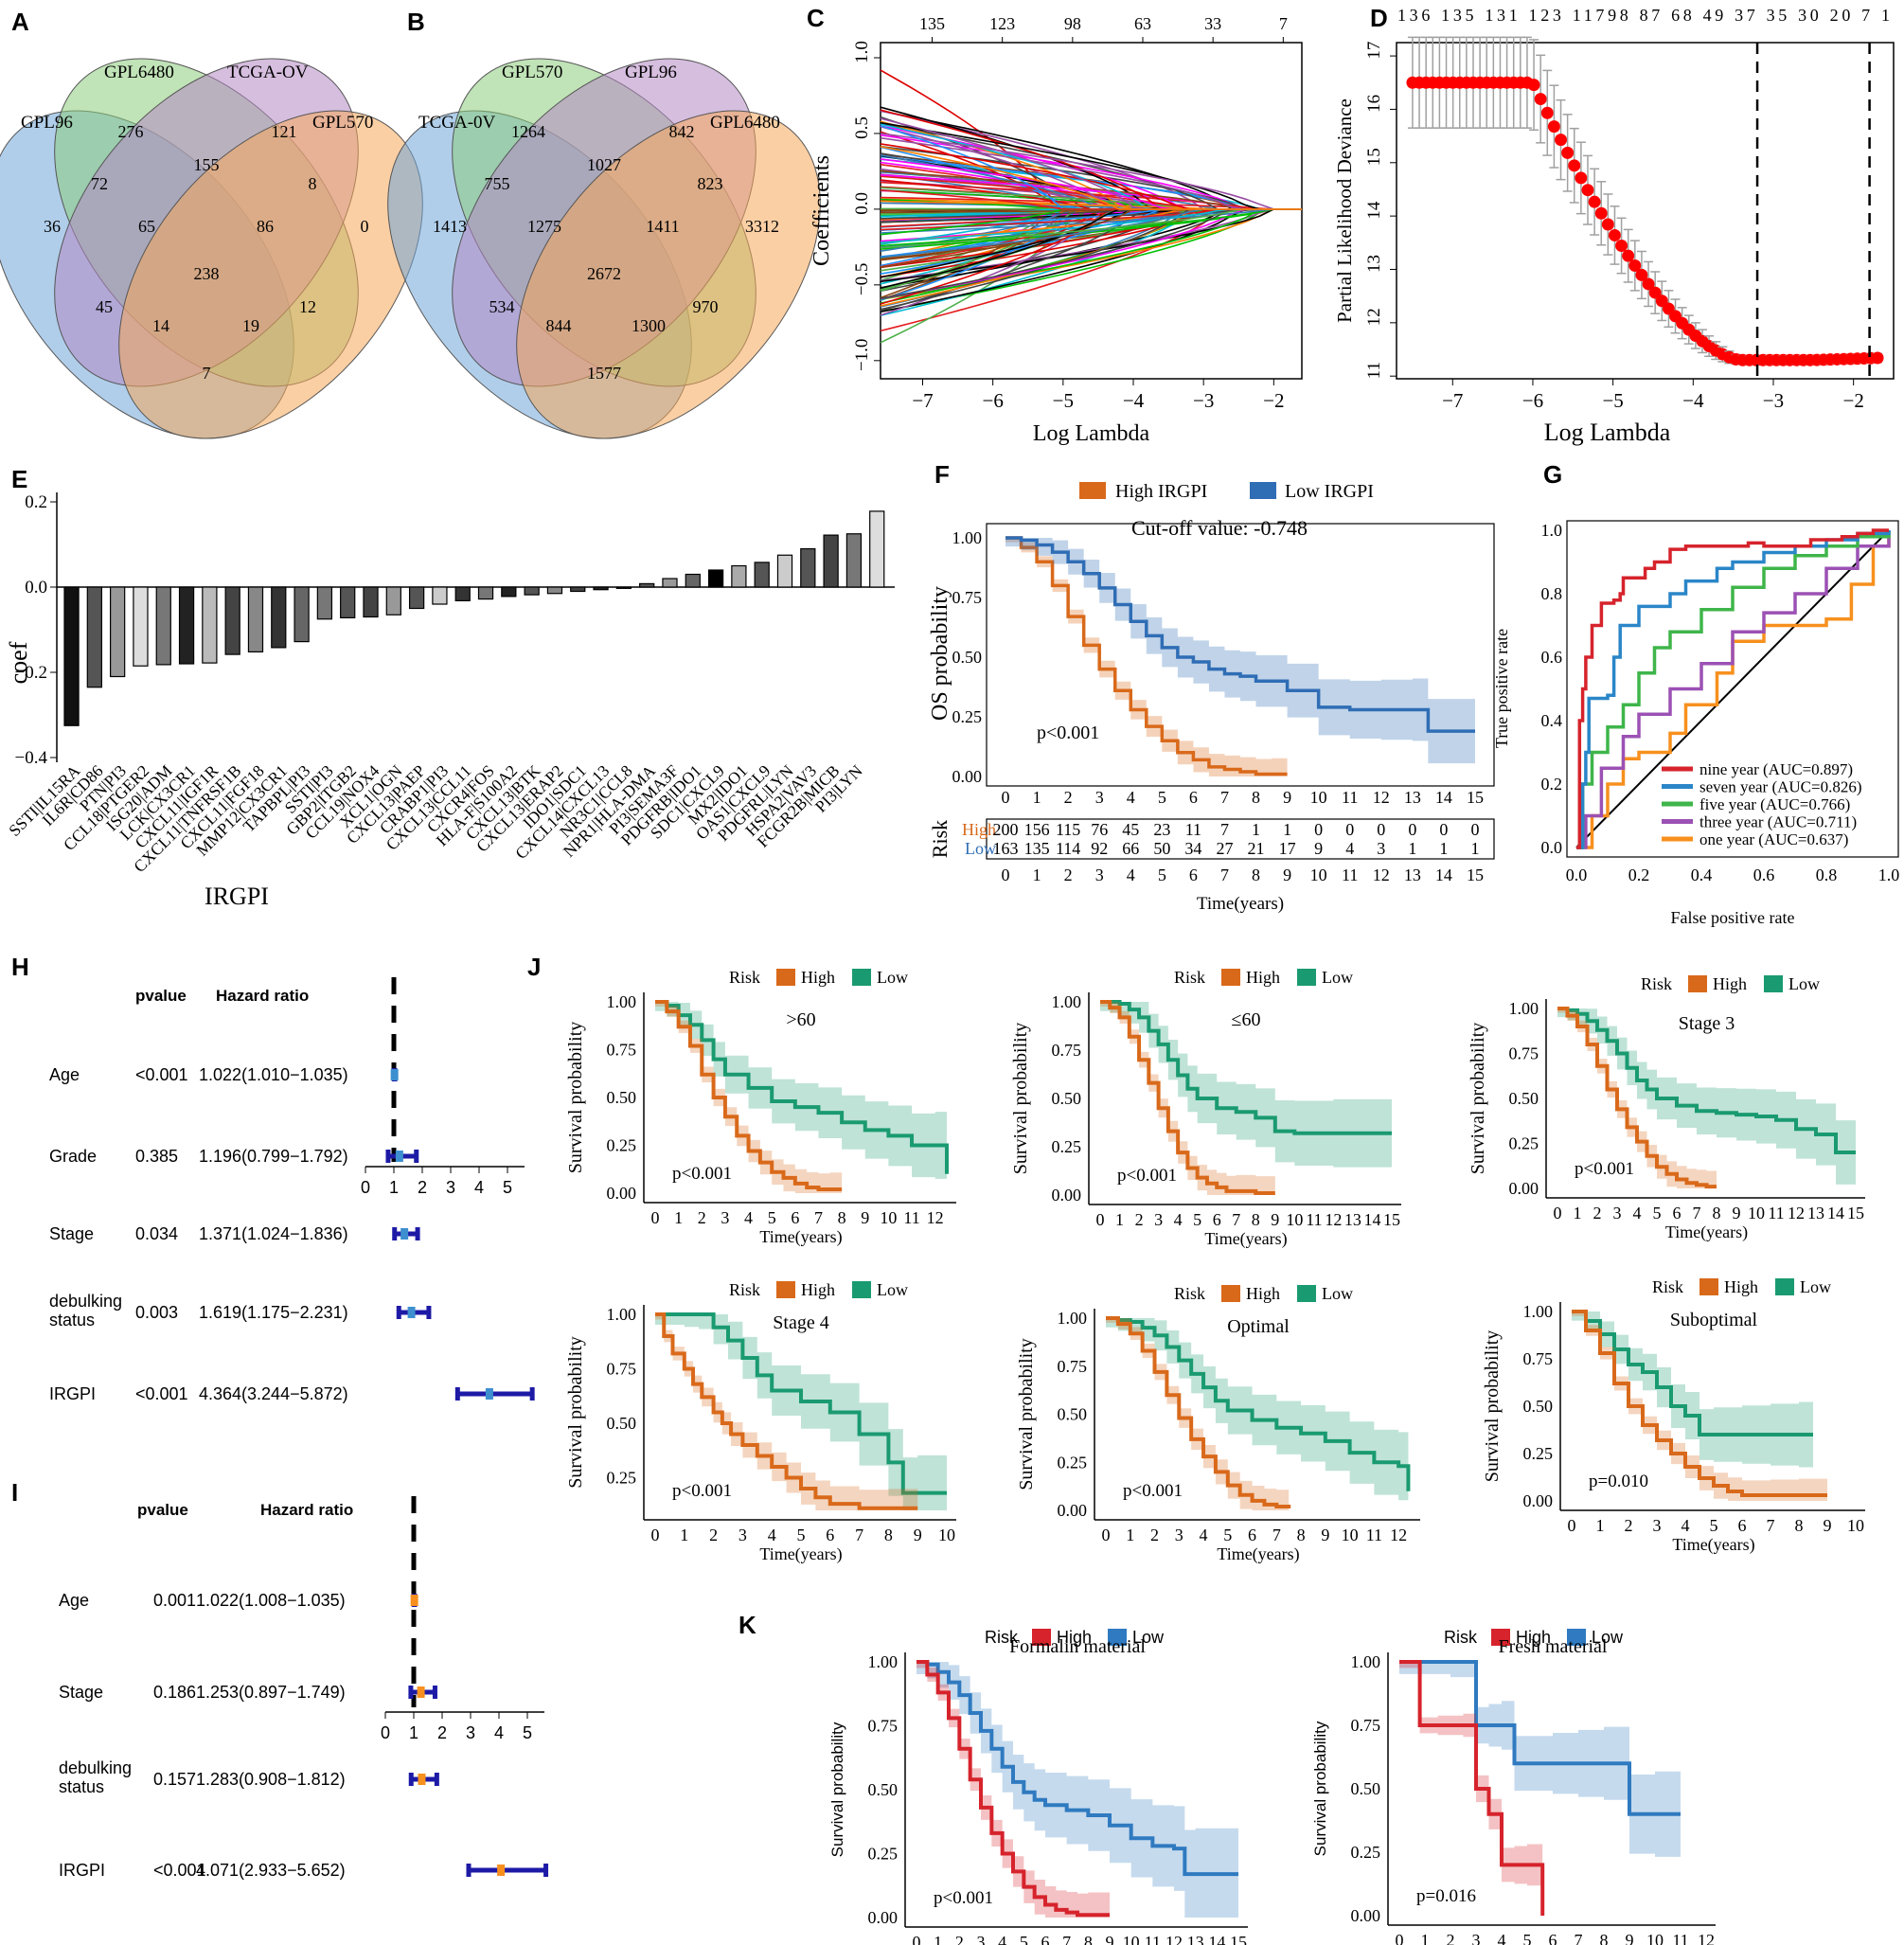 The width and height of the screenshot is (1904, 1945). Describe the element at coordinates (1612, 401) in the screenshot. I see `x-tick-label: −5` at that location.